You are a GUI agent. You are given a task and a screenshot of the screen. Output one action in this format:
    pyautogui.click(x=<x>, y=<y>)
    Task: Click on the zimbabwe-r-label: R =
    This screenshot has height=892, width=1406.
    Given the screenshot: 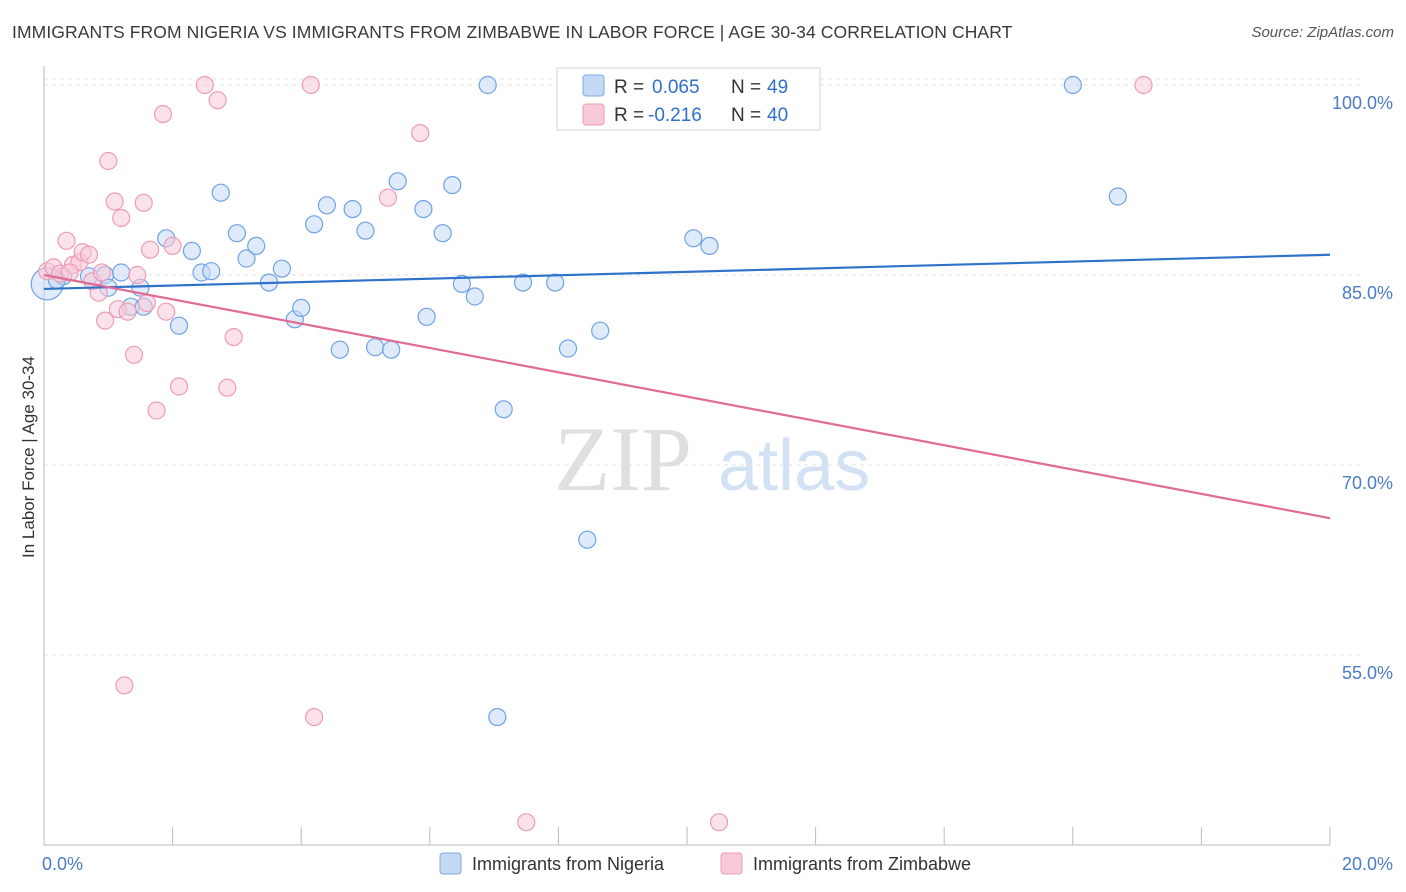 What is the action you would take?
    pyautogui.click(x=629, y=115)
    